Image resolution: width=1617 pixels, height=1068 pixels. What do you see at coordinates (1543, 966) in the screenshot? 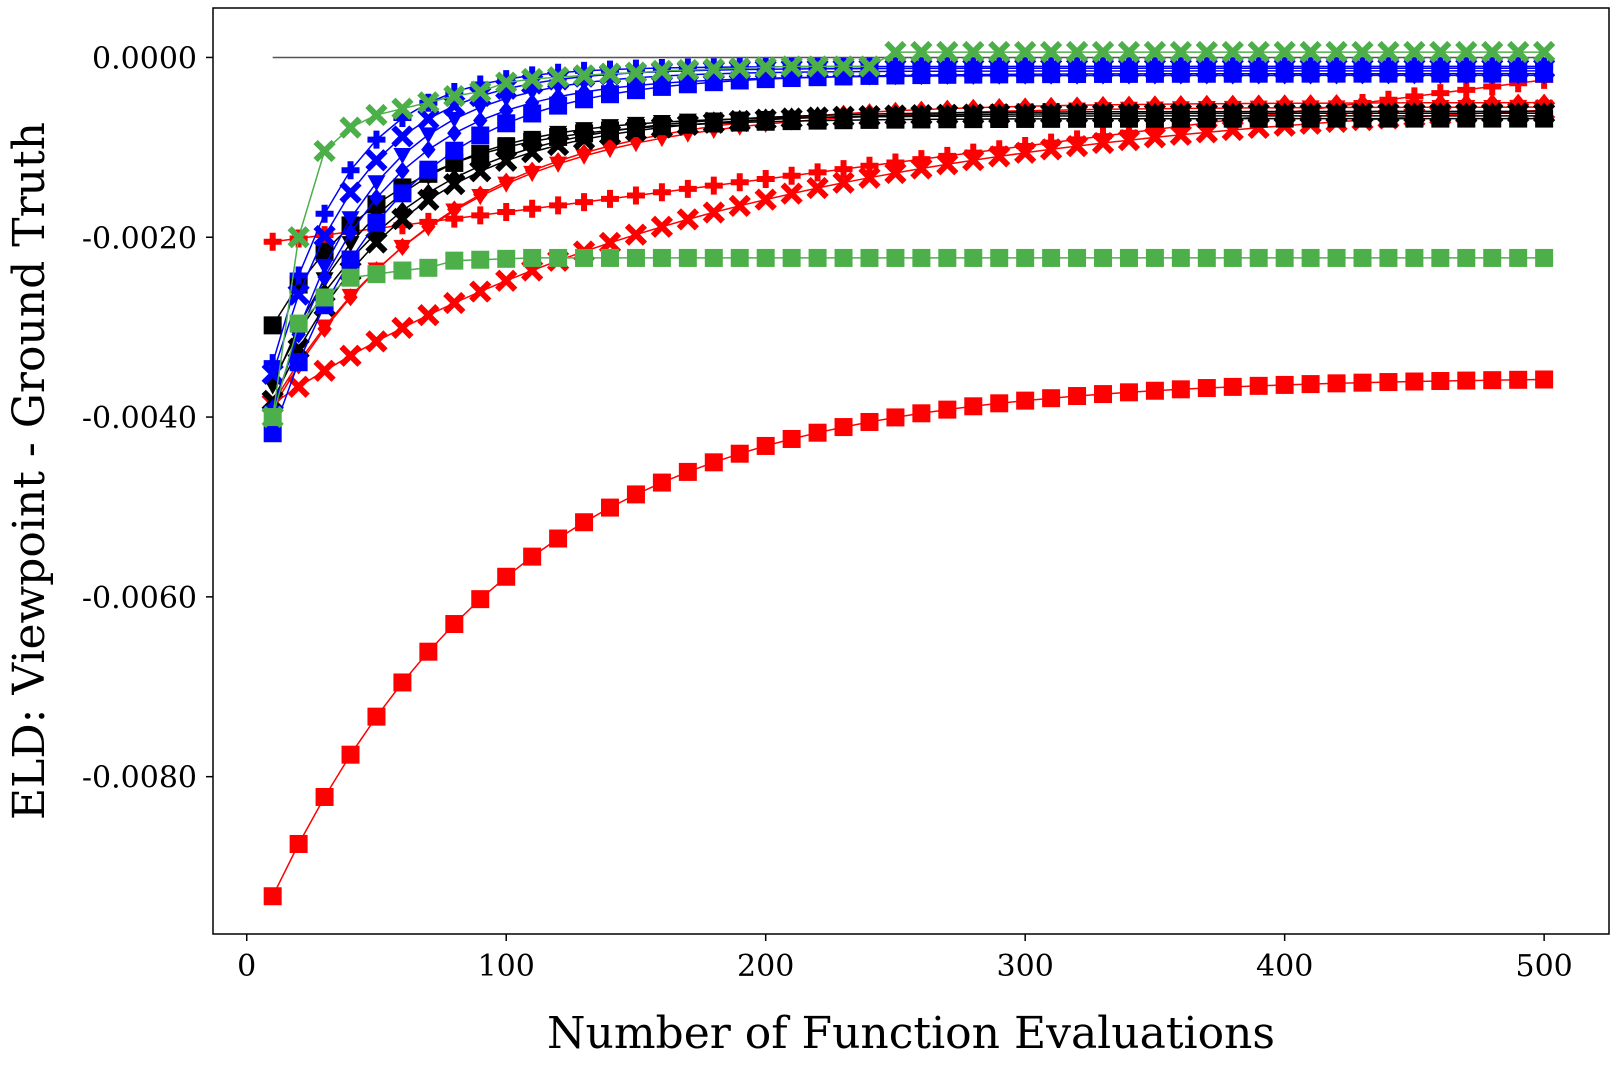
I see `x-tick-label: 500` at bounding box center [1543, 966].